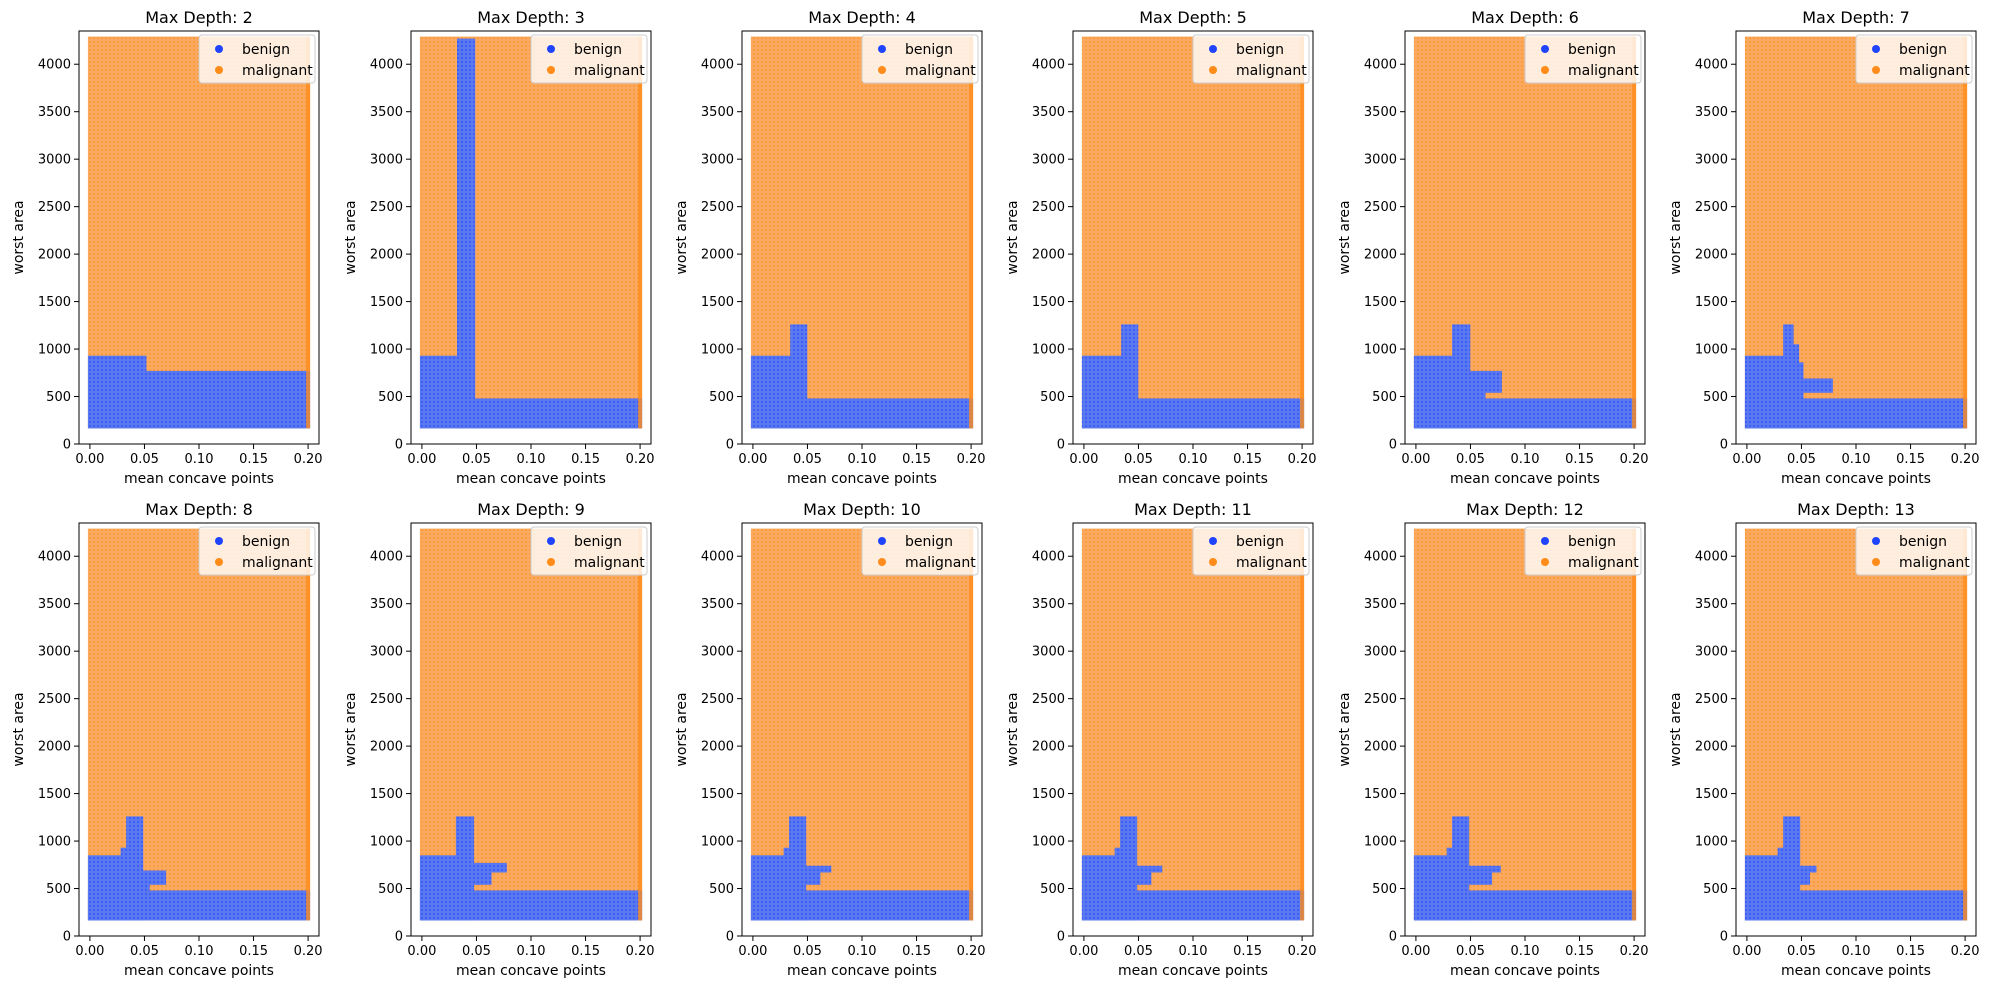 The height and width of the screenshot is (989, 1990). I want to click on chart-title: Max Depth: 11, so click(1193, 509).